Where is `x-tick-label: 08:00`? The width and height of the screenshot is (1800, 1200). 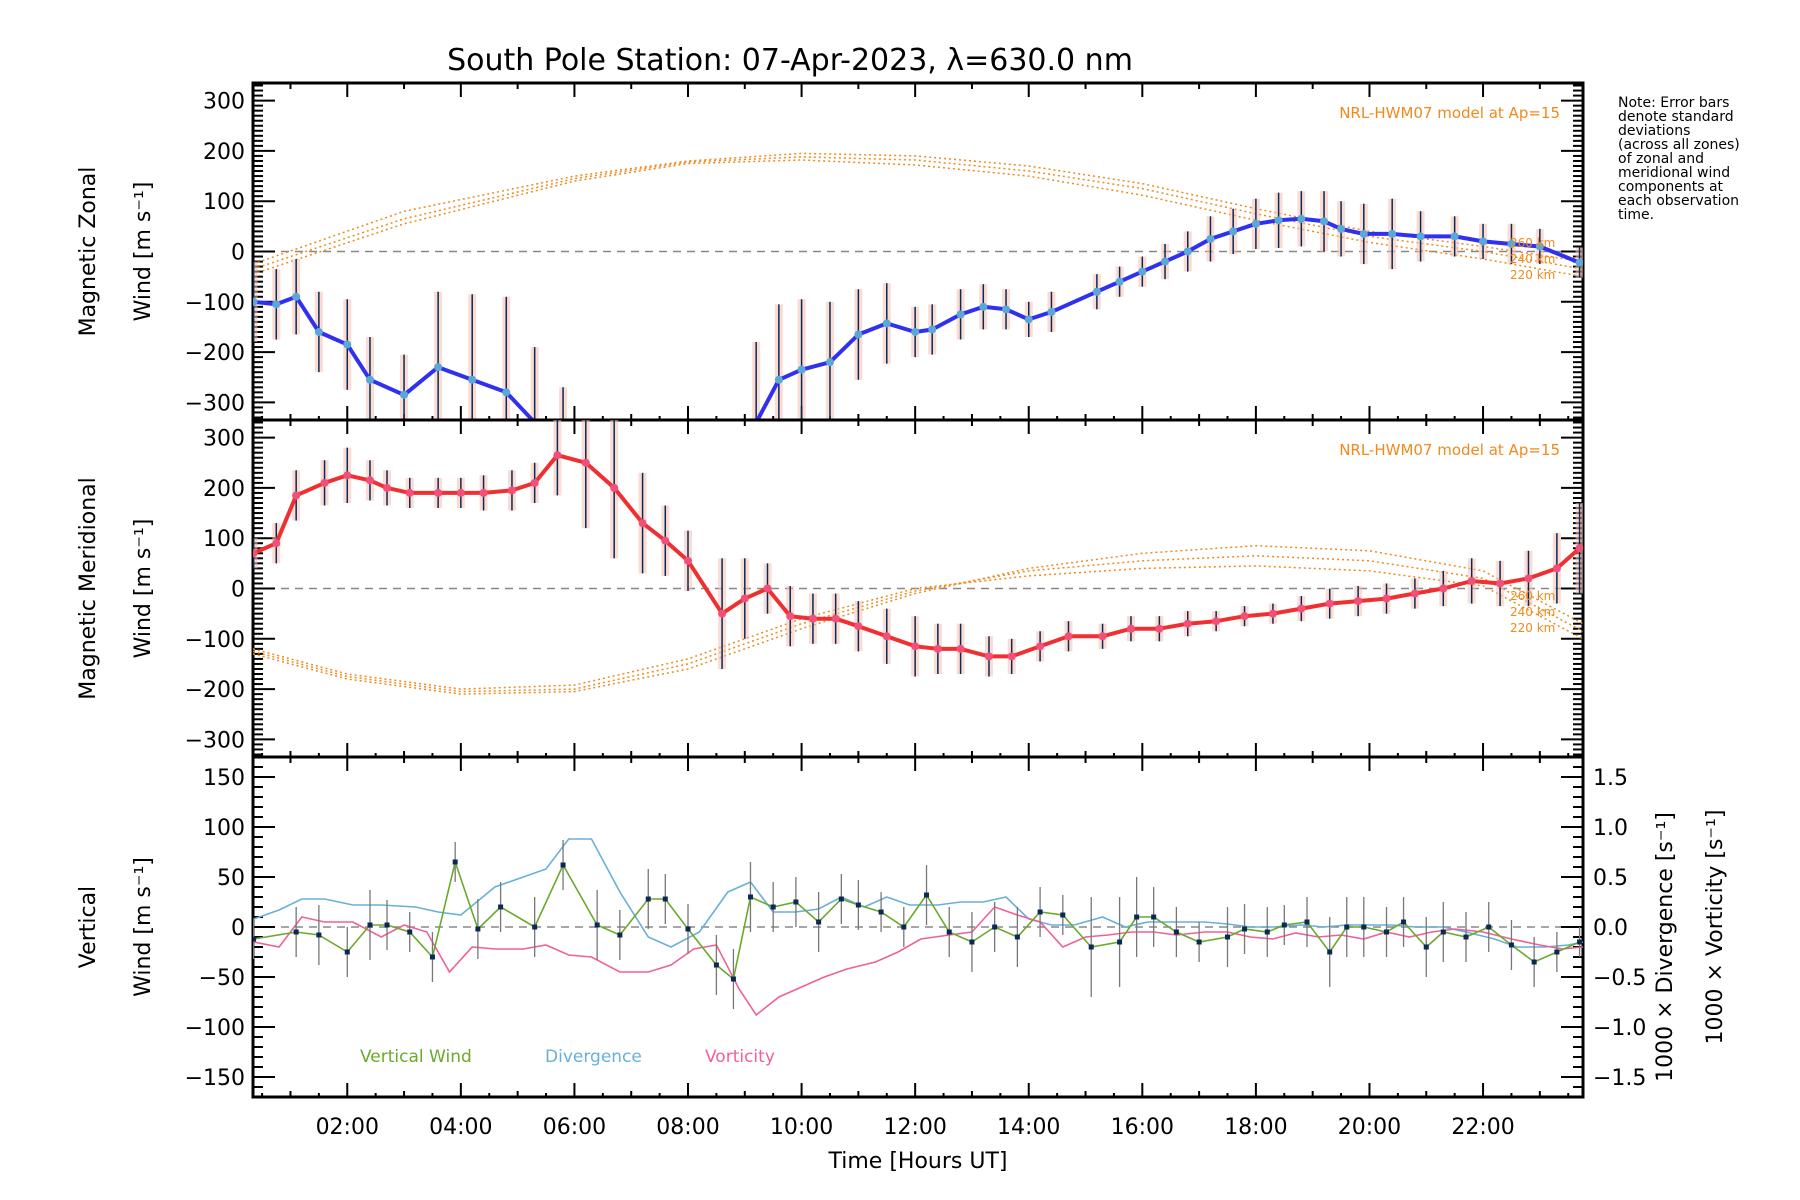
x-tick-label: 08:00 is located at coordinates (687, 1127).